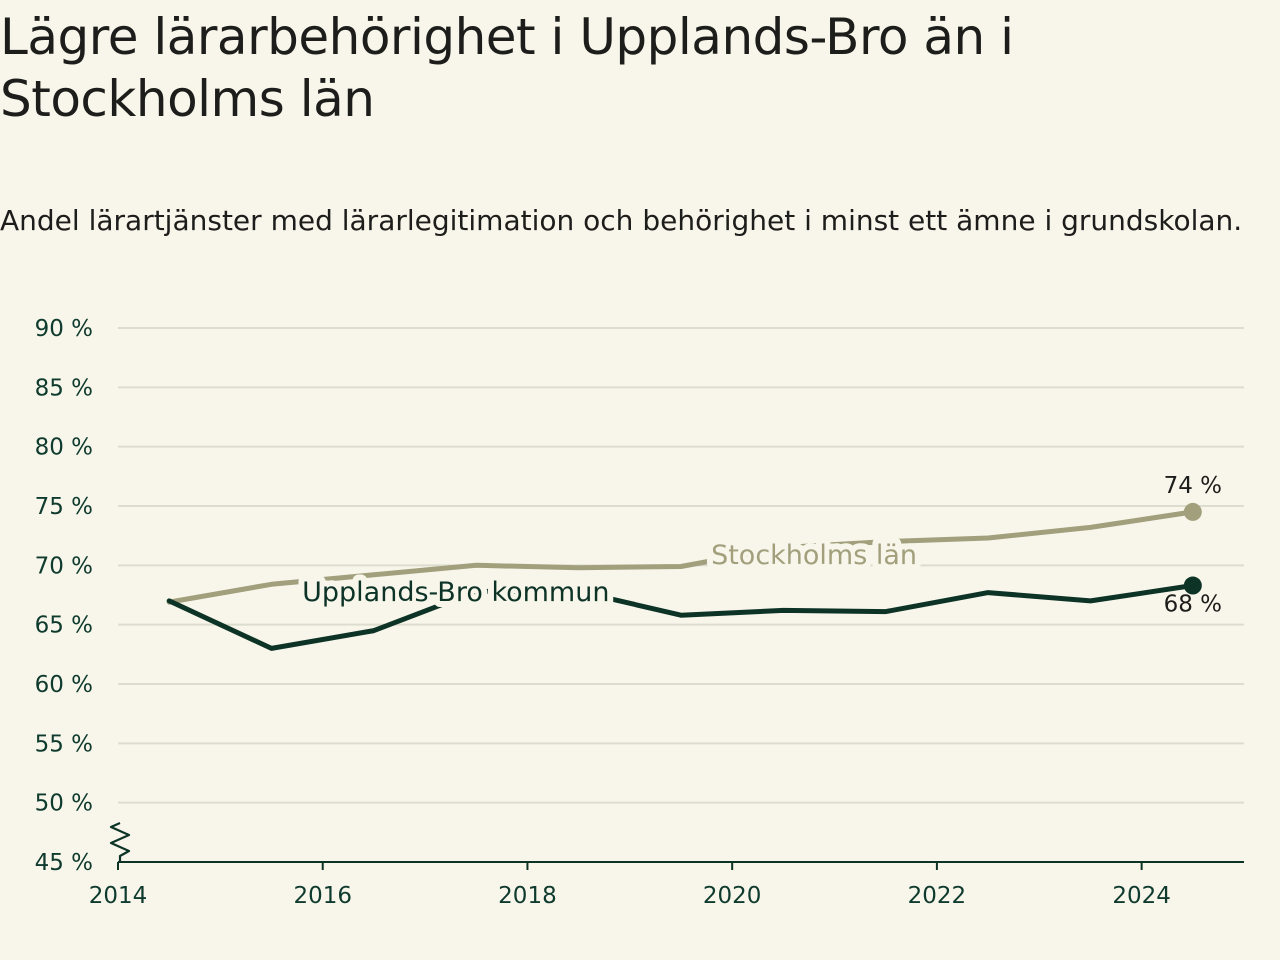  I want to click on series-label-halo-1: Upplands-Bro kommun, so click(455, 592).